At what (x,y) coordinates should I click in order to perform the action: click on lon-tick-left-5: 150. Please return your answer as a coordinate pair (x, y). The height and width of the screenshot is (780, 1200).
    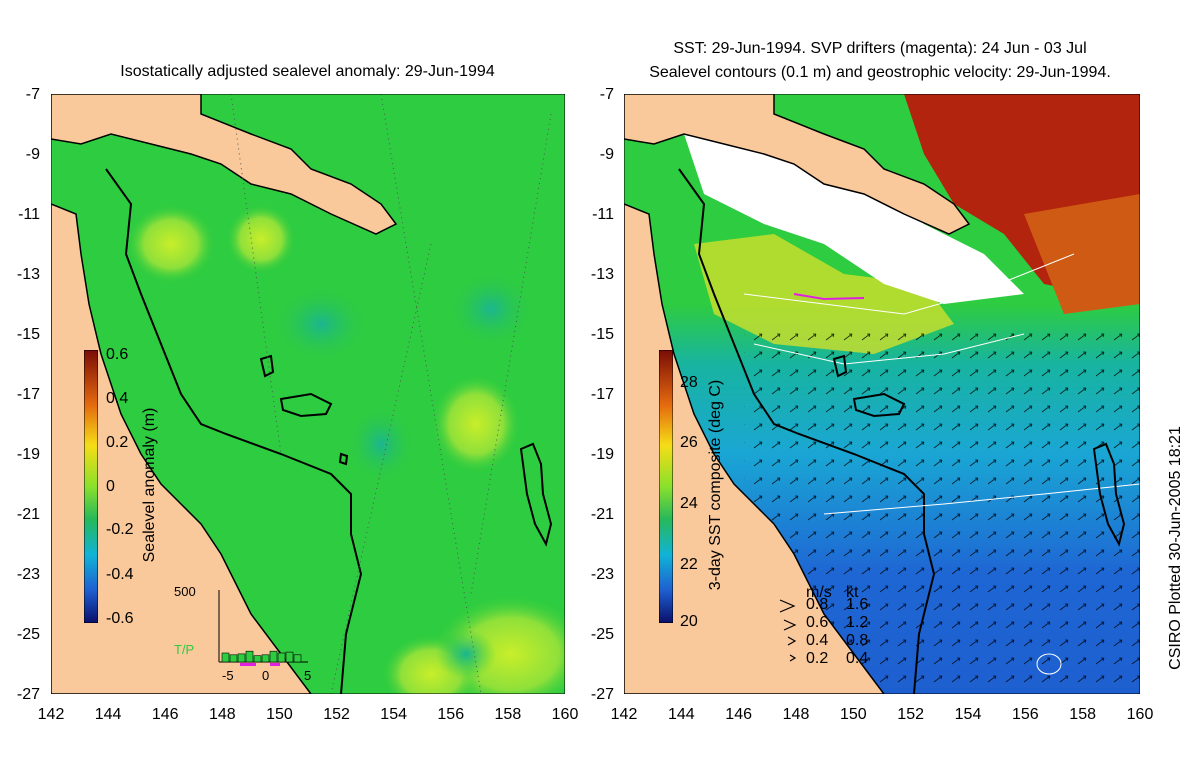
    Looking at the image, I should click on (279, 714).